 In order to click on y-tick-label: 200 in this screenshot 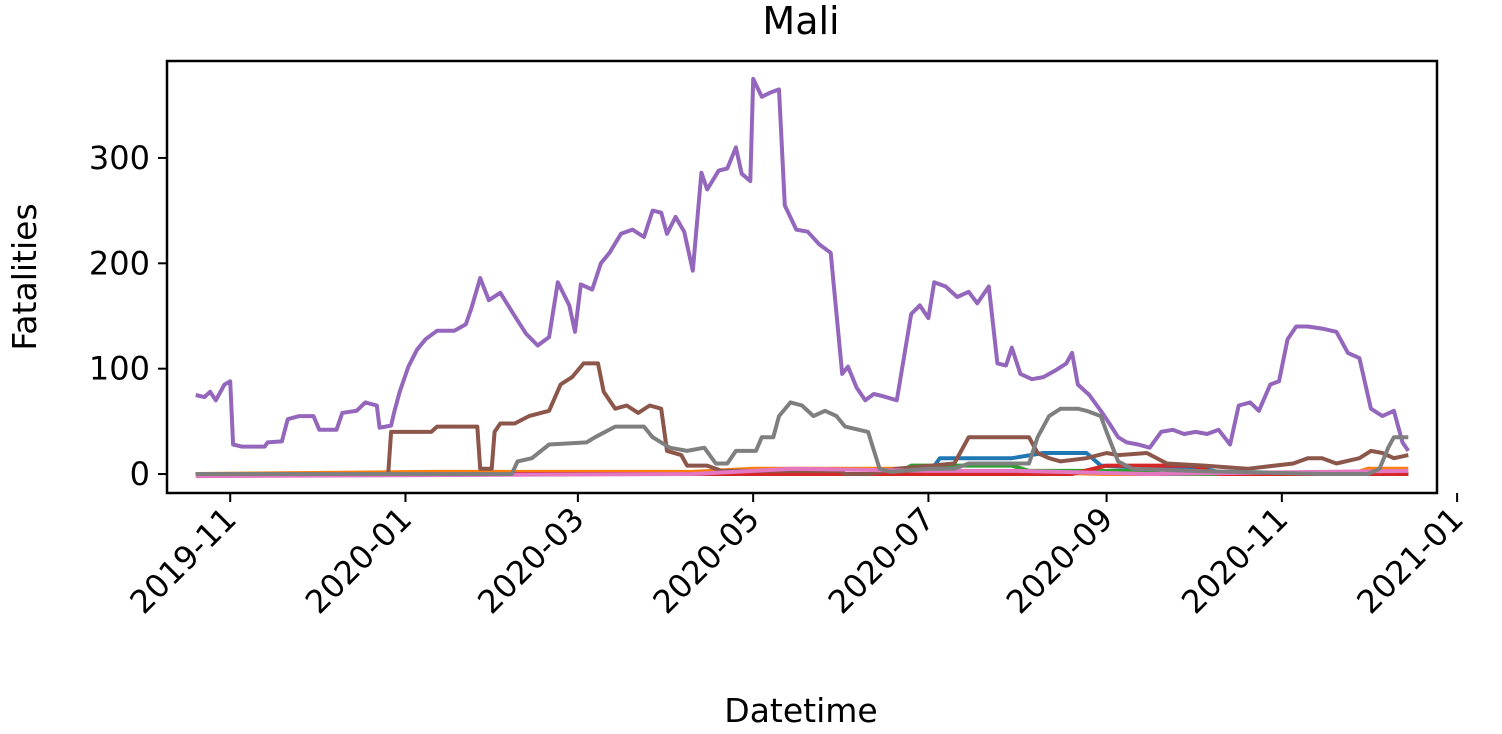, I will do `click(119, 263)`.